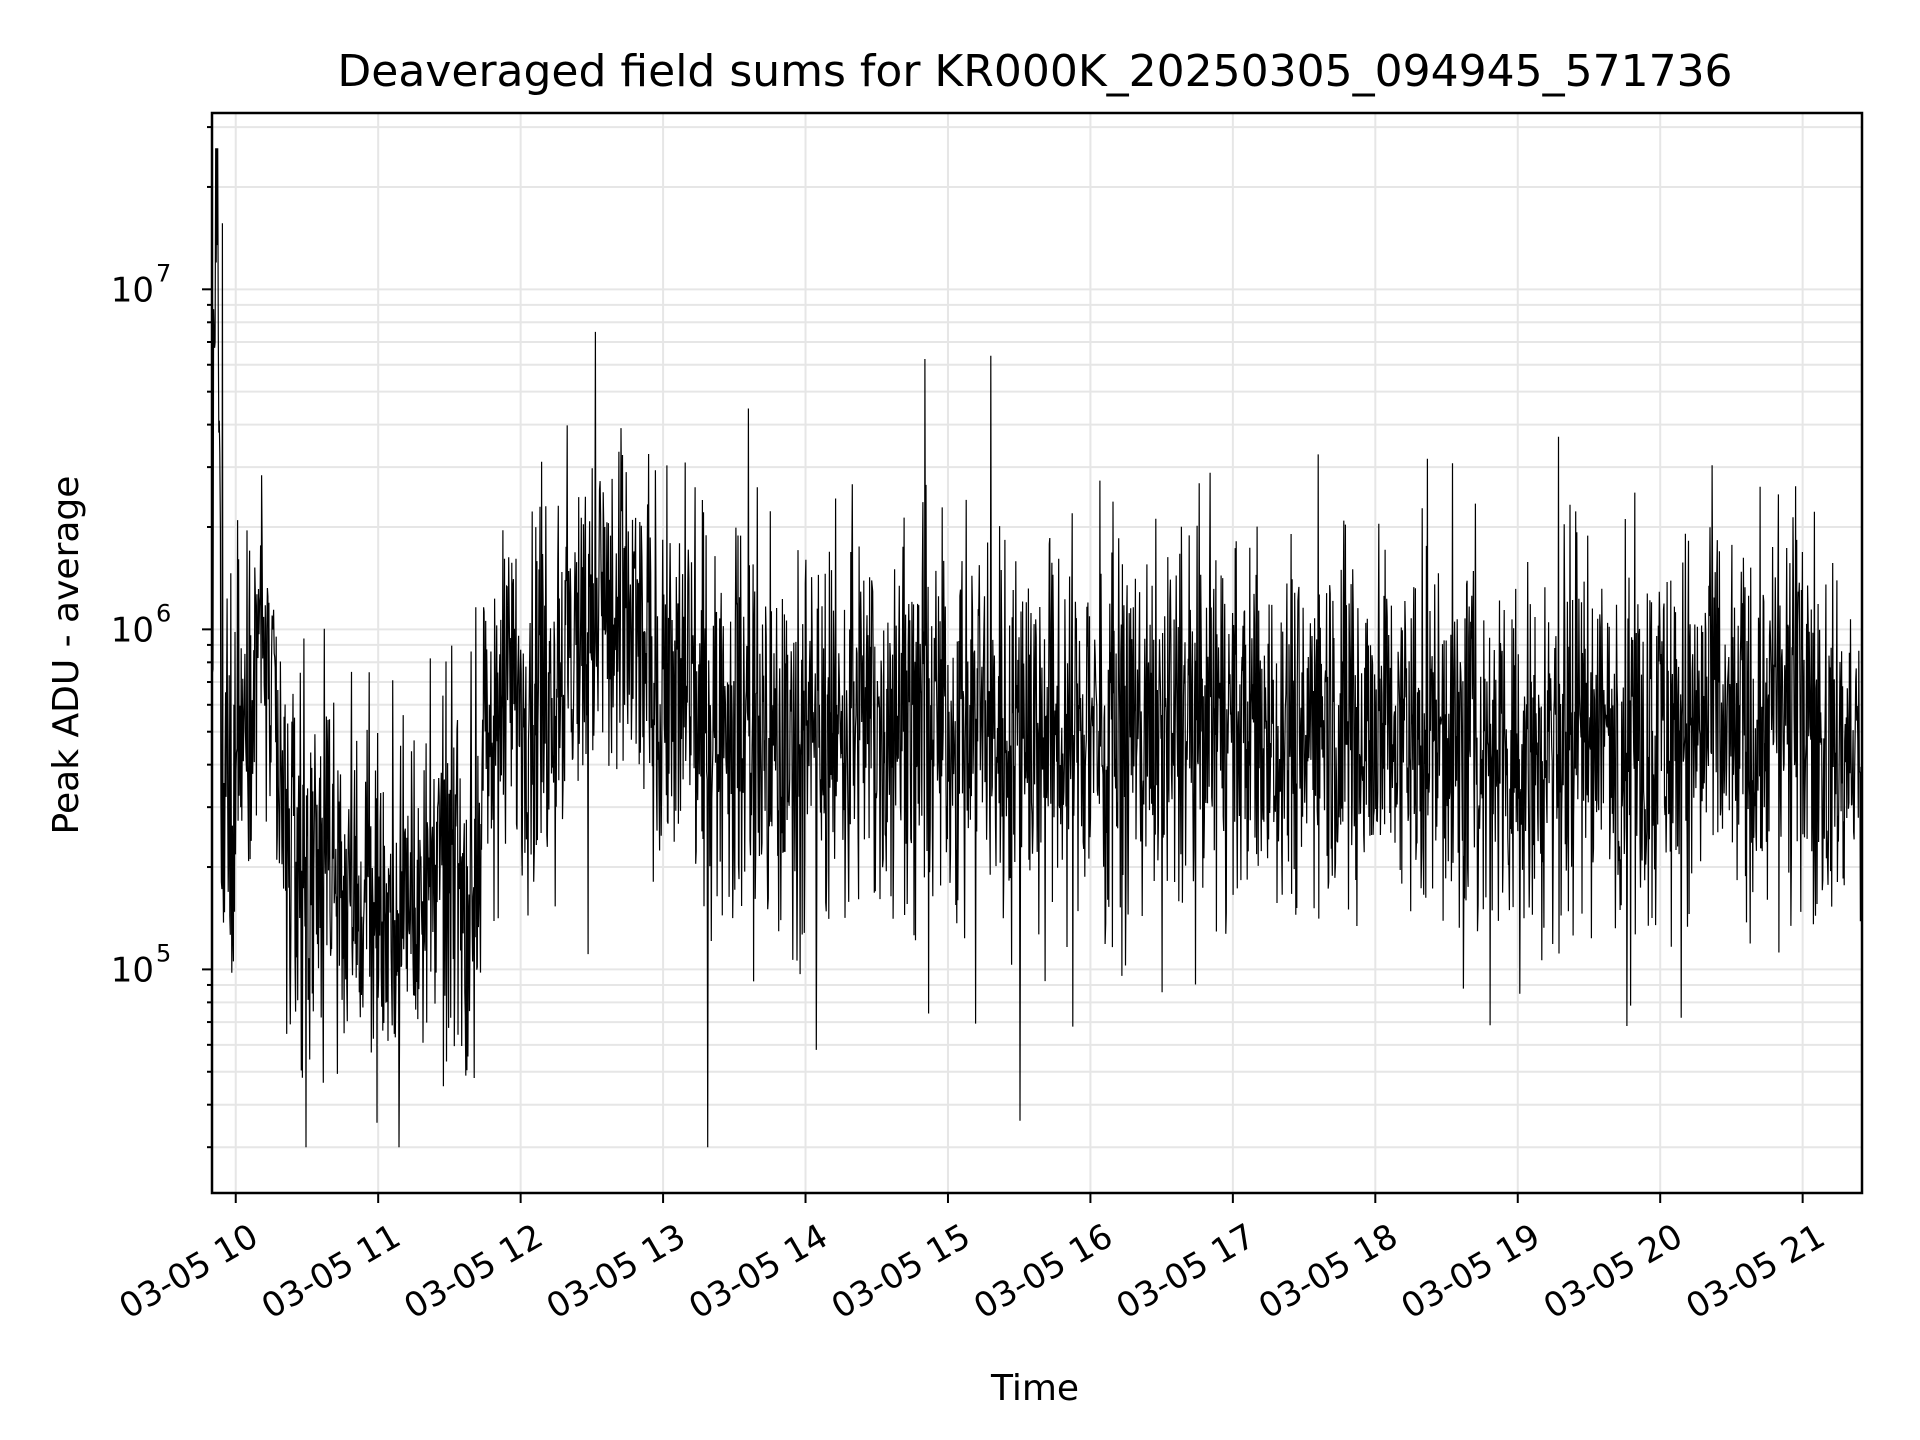  What do you see at coordinates (473, 1271) in the screenshot?
I see `x-tick-label: 03-05 12` at bounding box center [473, 1271].